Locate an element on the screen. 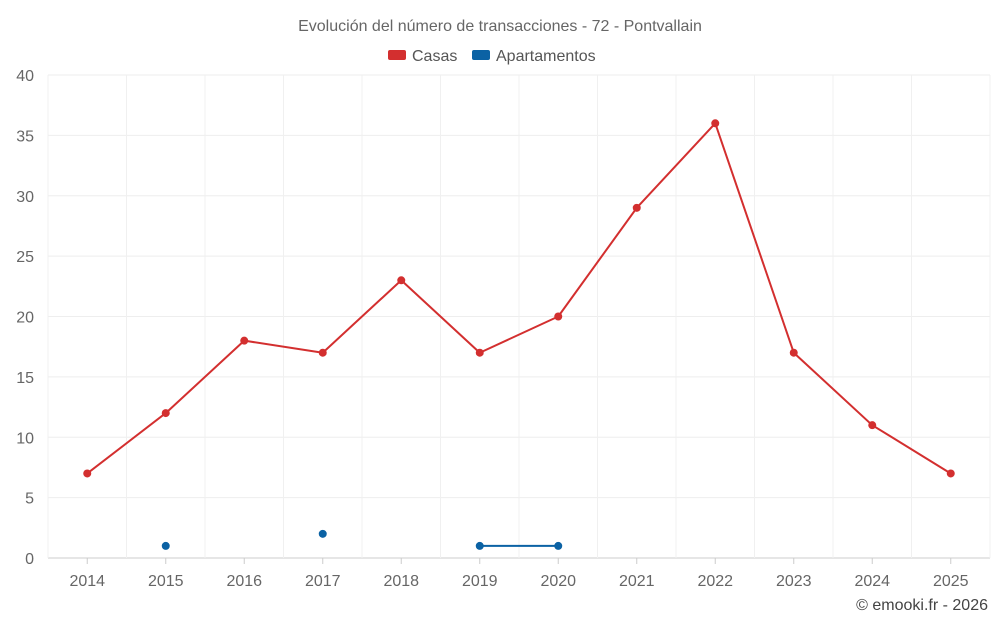 The width and height of the screenshot is (1000, 625). y-tick-label: 5 is located at coordinates (29, 499).